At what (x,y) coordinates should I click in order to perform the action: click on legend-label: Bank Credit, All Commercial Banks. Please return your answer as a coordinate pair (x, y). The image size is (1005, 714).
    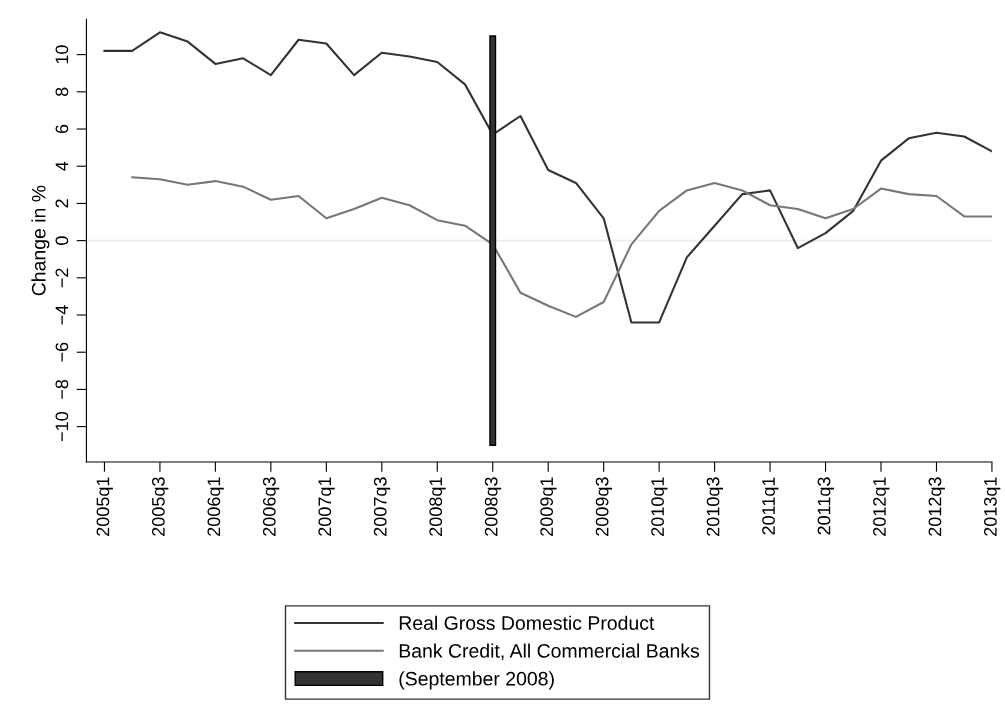
    Looking at the image, I should click on (549, 652).